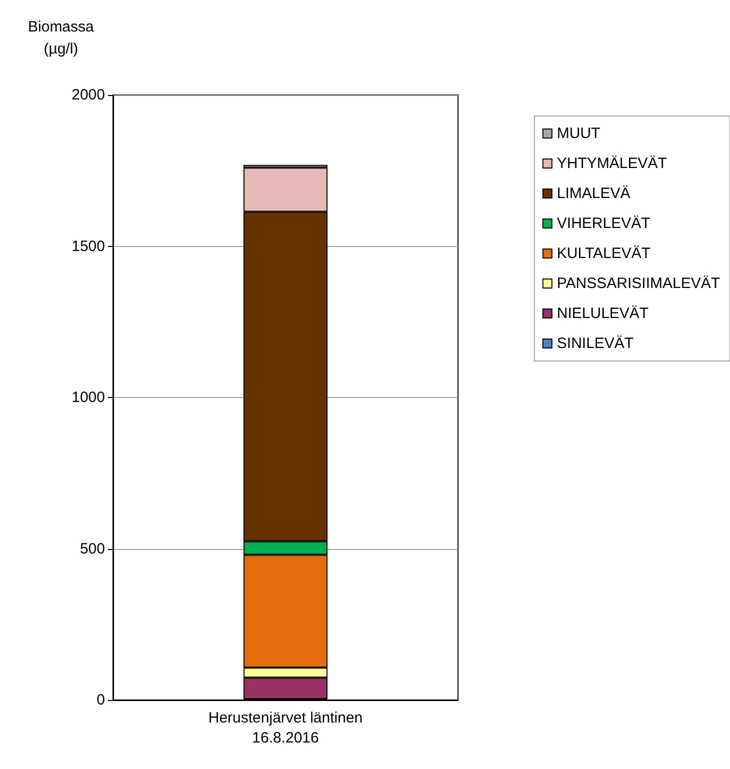  I want to click on legend-label: KULTALEVÄT, so click(603, 253).